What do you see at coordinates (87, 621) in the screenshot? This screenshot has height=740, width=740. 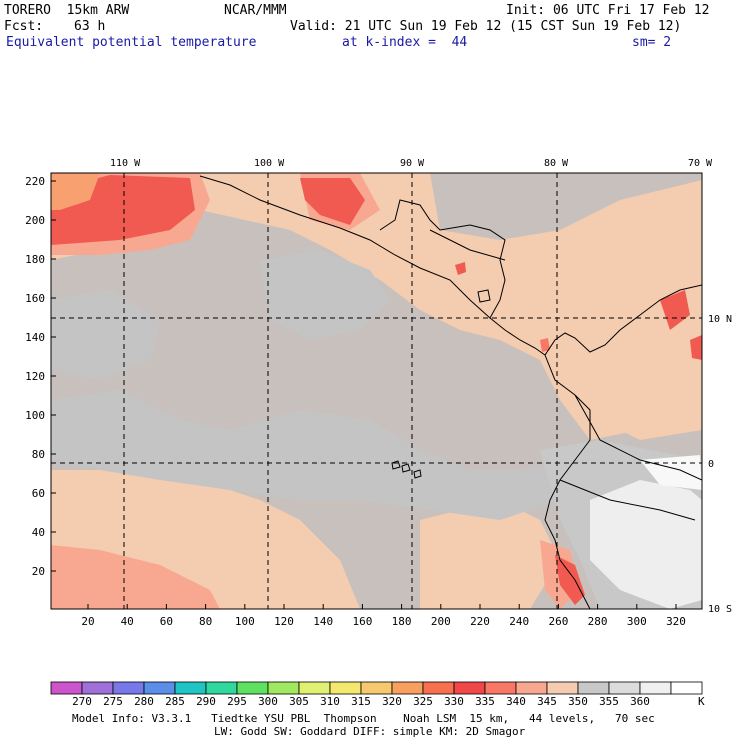 I see `x-tick-label: 20` at bounding box center [87, 621].